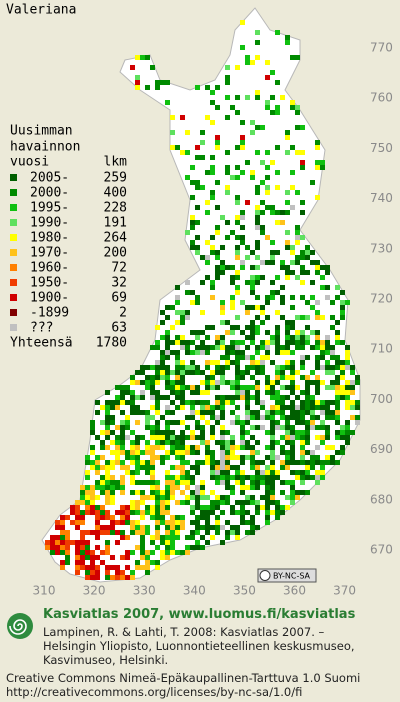 The height and width of the screenshot is (702, 400). What do you see at coordinates (116, 162) in the screenshot?
I see `legend-column: lkm` at bounding box center [116, 162].